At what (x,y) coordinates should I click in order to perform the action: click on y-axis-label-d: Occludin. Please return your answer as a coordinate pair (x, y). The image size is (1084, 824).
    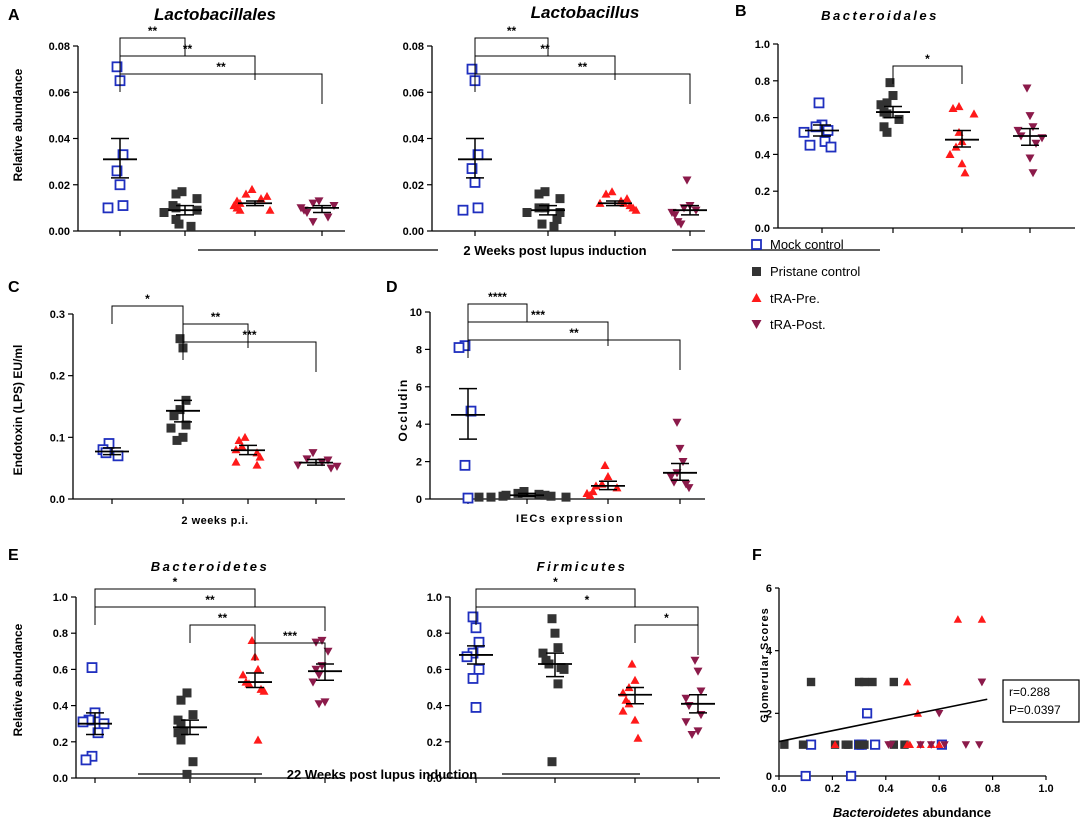
    Looking at the image, I should click on (403, 409).